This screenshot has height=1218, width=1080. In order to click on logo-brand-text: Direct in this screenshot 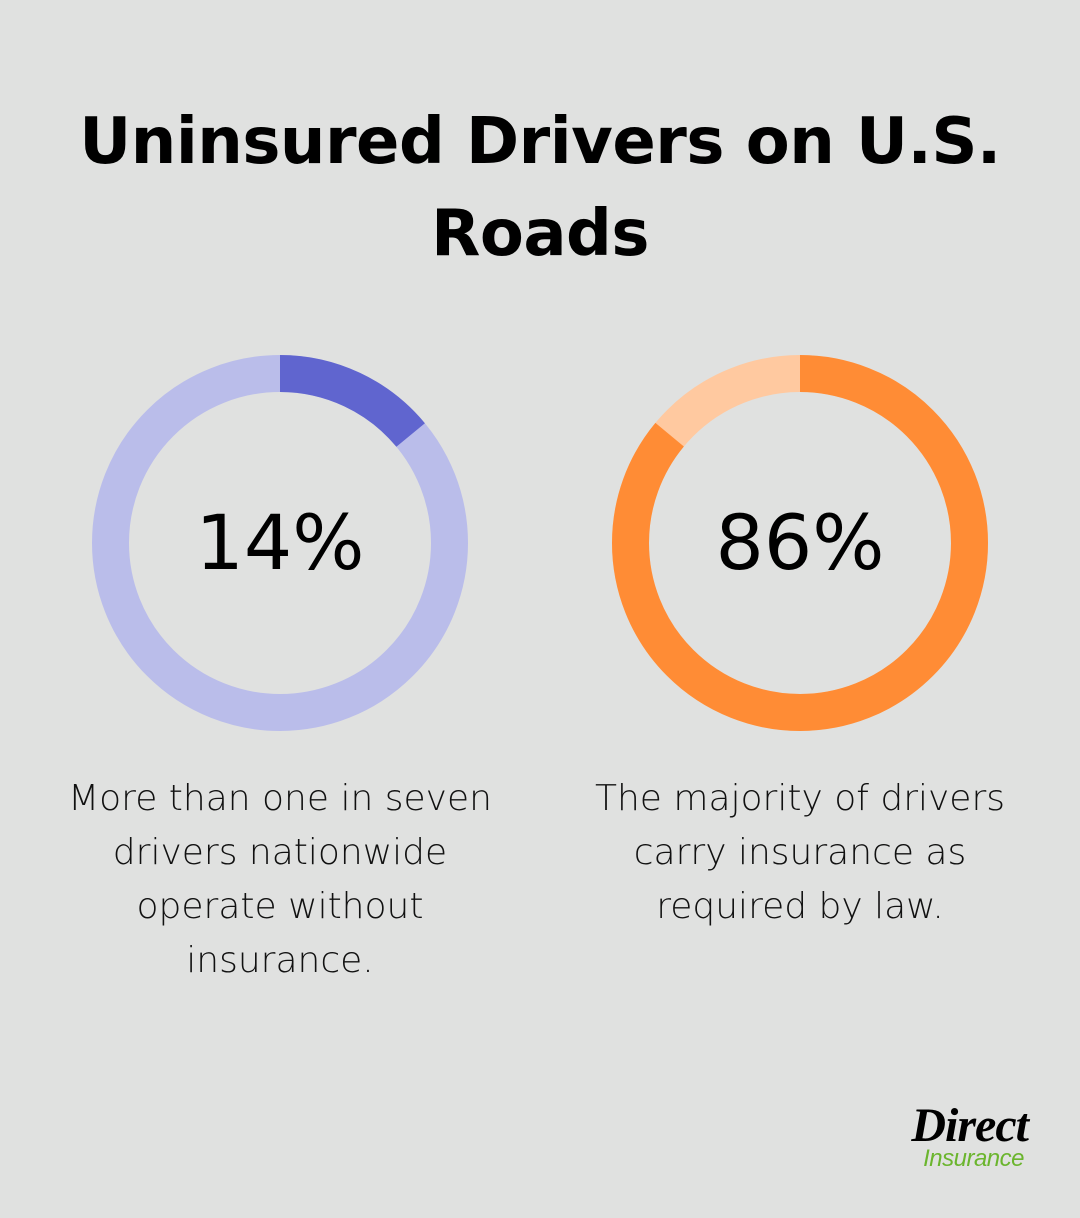, I will do `click(970, 1125)`.